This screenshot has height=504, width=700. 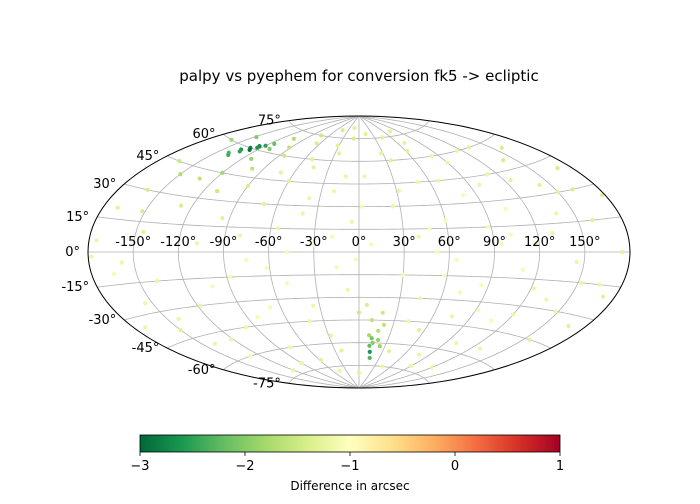 What do you see at coordinates (178, 242) in the screenshot?
I see `lon-tick-label: -120°` at bounding box center [178, 242].